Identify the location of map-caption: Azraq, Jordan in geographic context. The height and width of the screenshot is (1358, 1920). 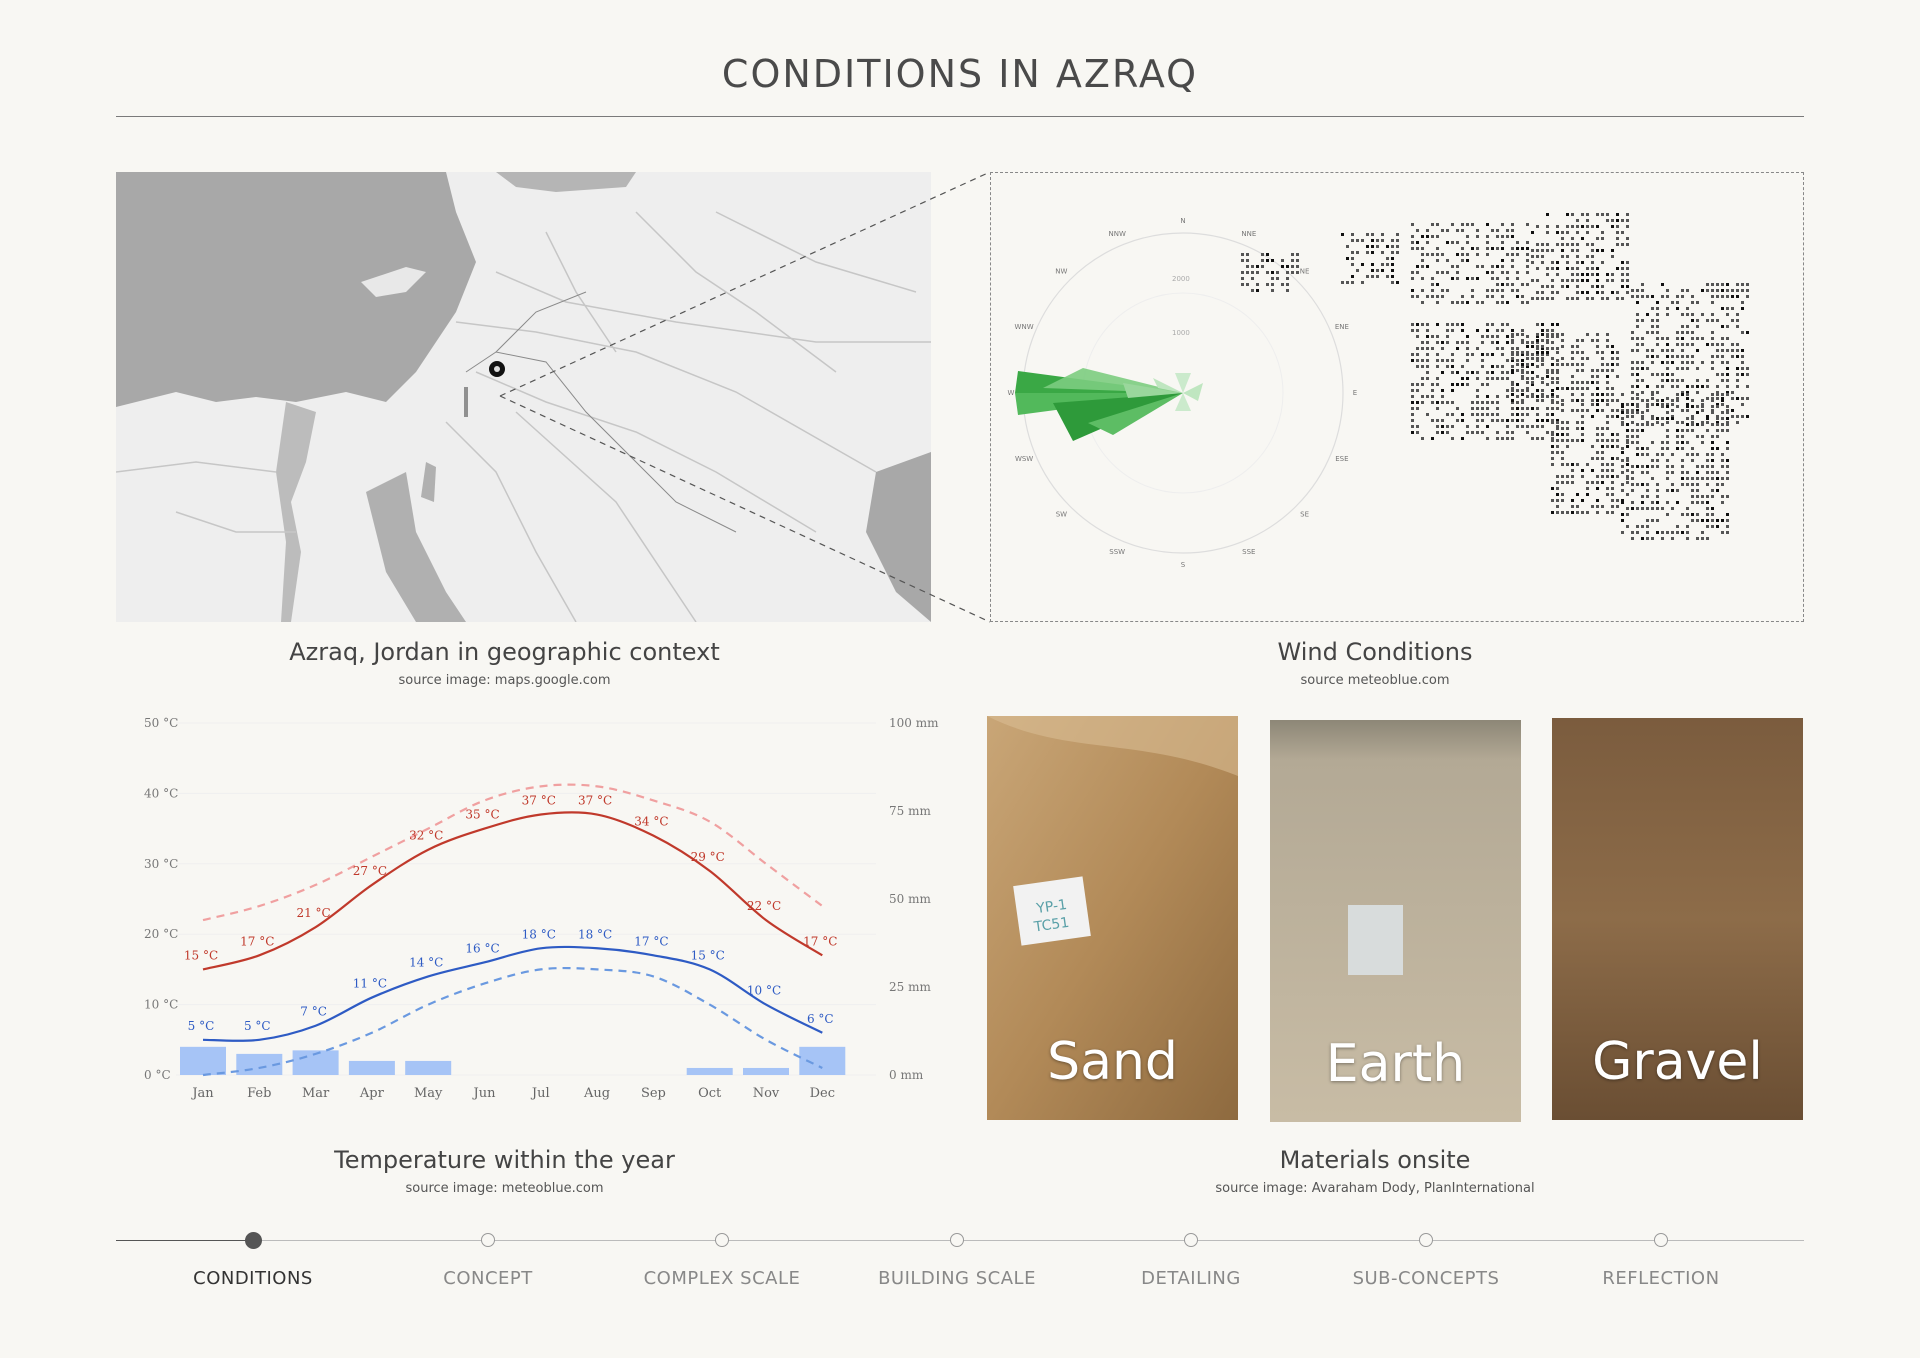
(504, 652).